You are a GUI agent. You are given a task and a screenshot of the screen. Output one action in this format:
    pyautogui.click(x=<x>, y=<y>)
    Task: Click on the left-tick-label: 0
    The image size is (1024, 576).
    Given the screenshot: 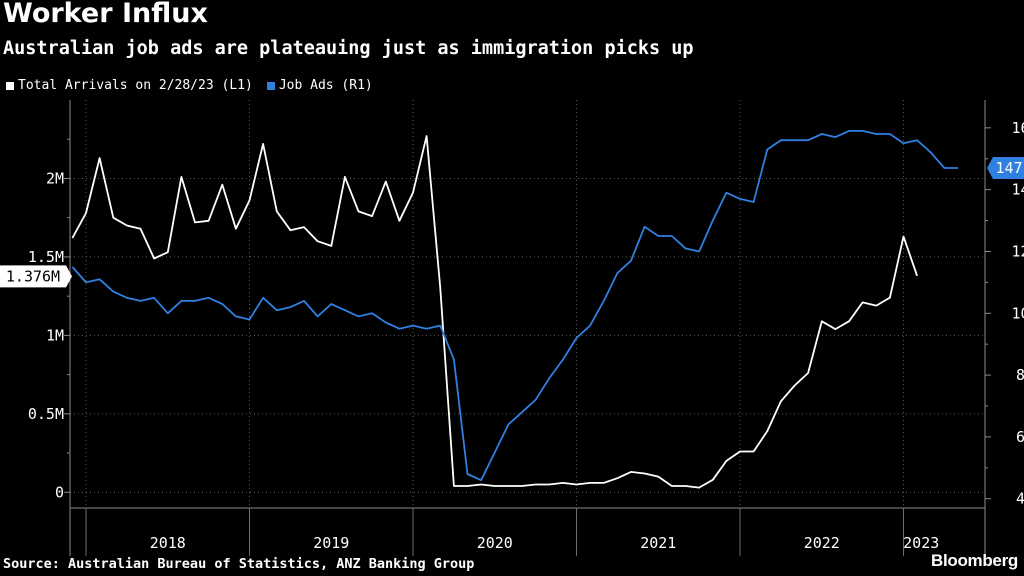 What is the action you would take?
    pyautogui.click(x=59, y=492)
    